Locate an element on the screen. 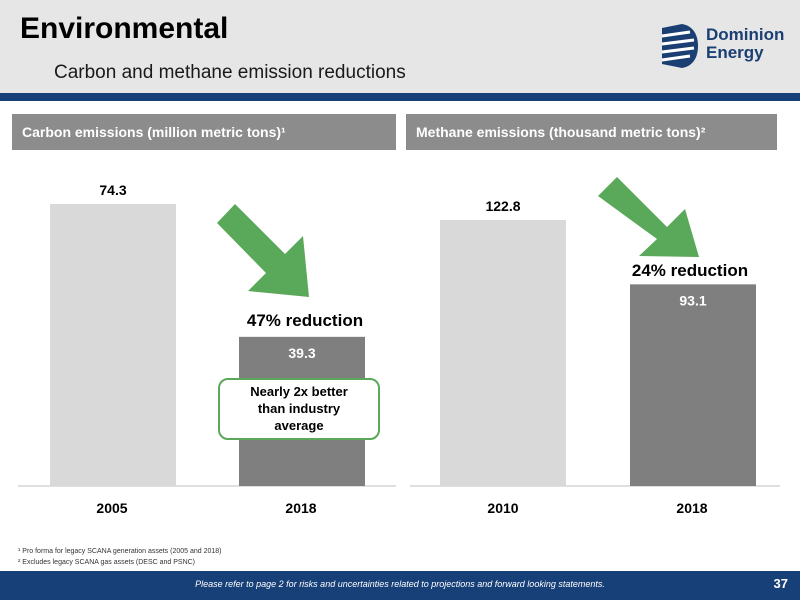 The width and height of the screenshot is (800, 600). page-number: 37 is located at coordinates (780, 583).